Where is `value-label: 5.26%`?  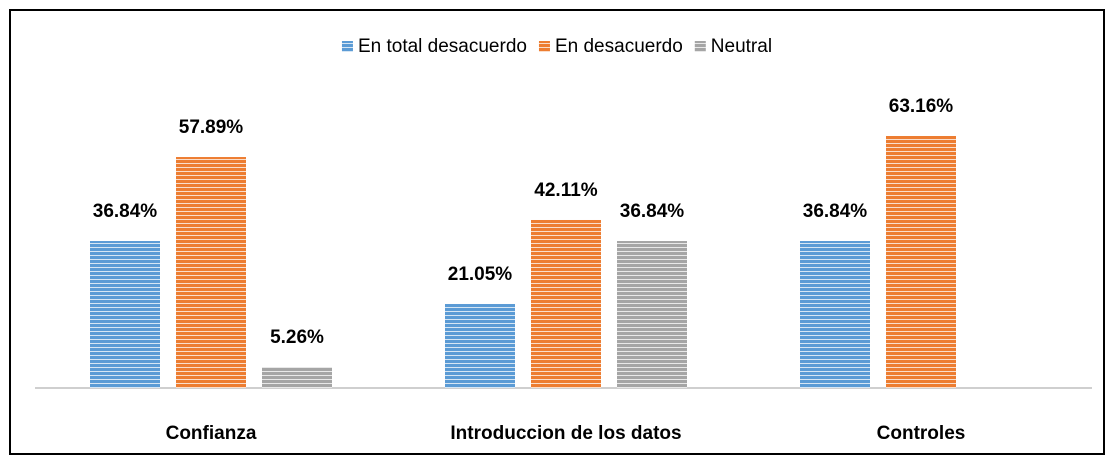
value-label: 5.26% is located at coordinates (297, 337).